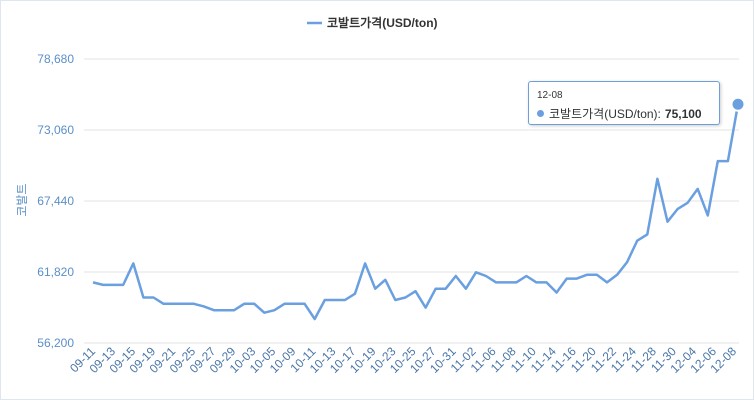 The height and width of the screenshot is (400, 754). What do you see at coordinates (55, 130) in the screenshot?
I see `y-tick-label: 73,060` at bounding box center [55, 130].